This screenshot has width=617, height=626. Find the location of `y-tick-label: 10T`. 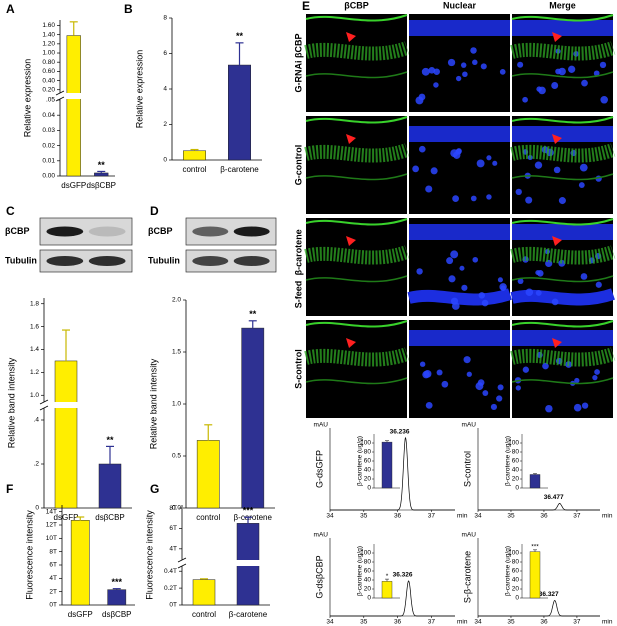

y-tick-label: 10T is located at coordinates (51, 538).